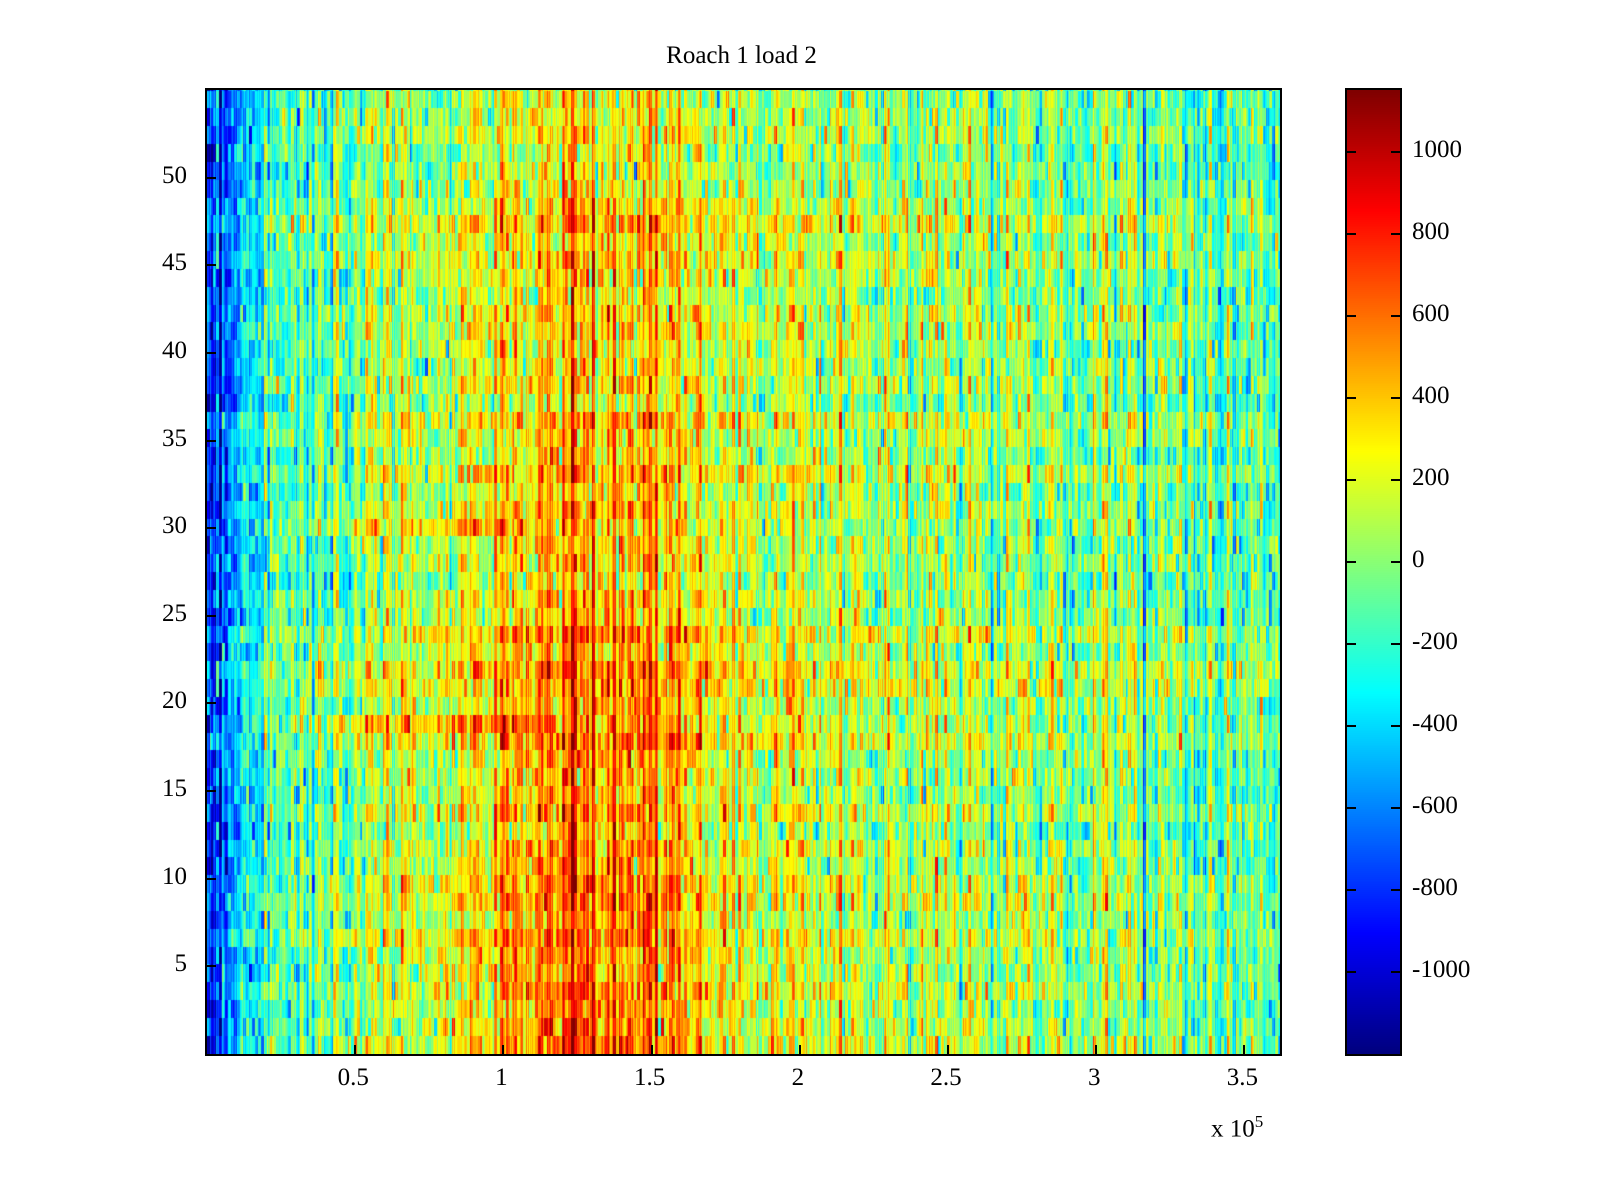  What do you see at coordinates (741, 55) in the screenshot?
I see `page-title: Roach 1 load 2` at bounding box center [741, 55].